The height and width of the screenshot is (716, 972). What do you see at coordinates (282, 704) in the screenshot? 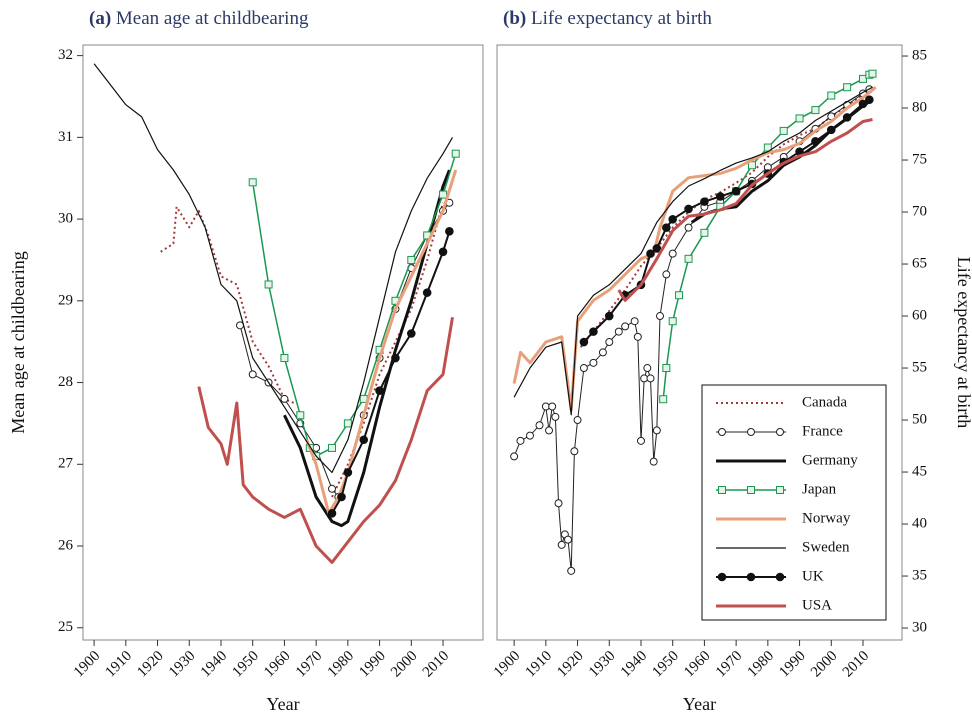
I see `x-axis-label: Year` at bounding box center [282, 704].